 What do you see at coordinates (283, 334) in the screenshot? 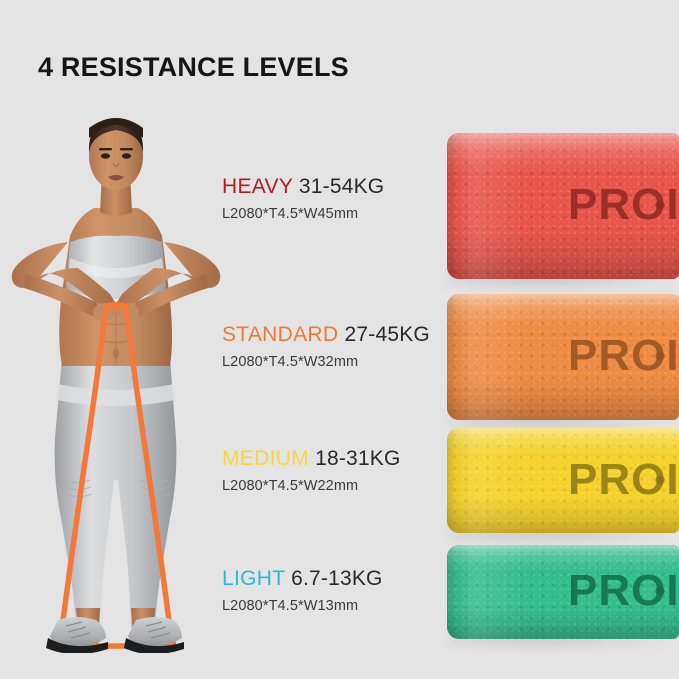
I see `level-name-standard: STANDARD` at bounding box center [283, 334].